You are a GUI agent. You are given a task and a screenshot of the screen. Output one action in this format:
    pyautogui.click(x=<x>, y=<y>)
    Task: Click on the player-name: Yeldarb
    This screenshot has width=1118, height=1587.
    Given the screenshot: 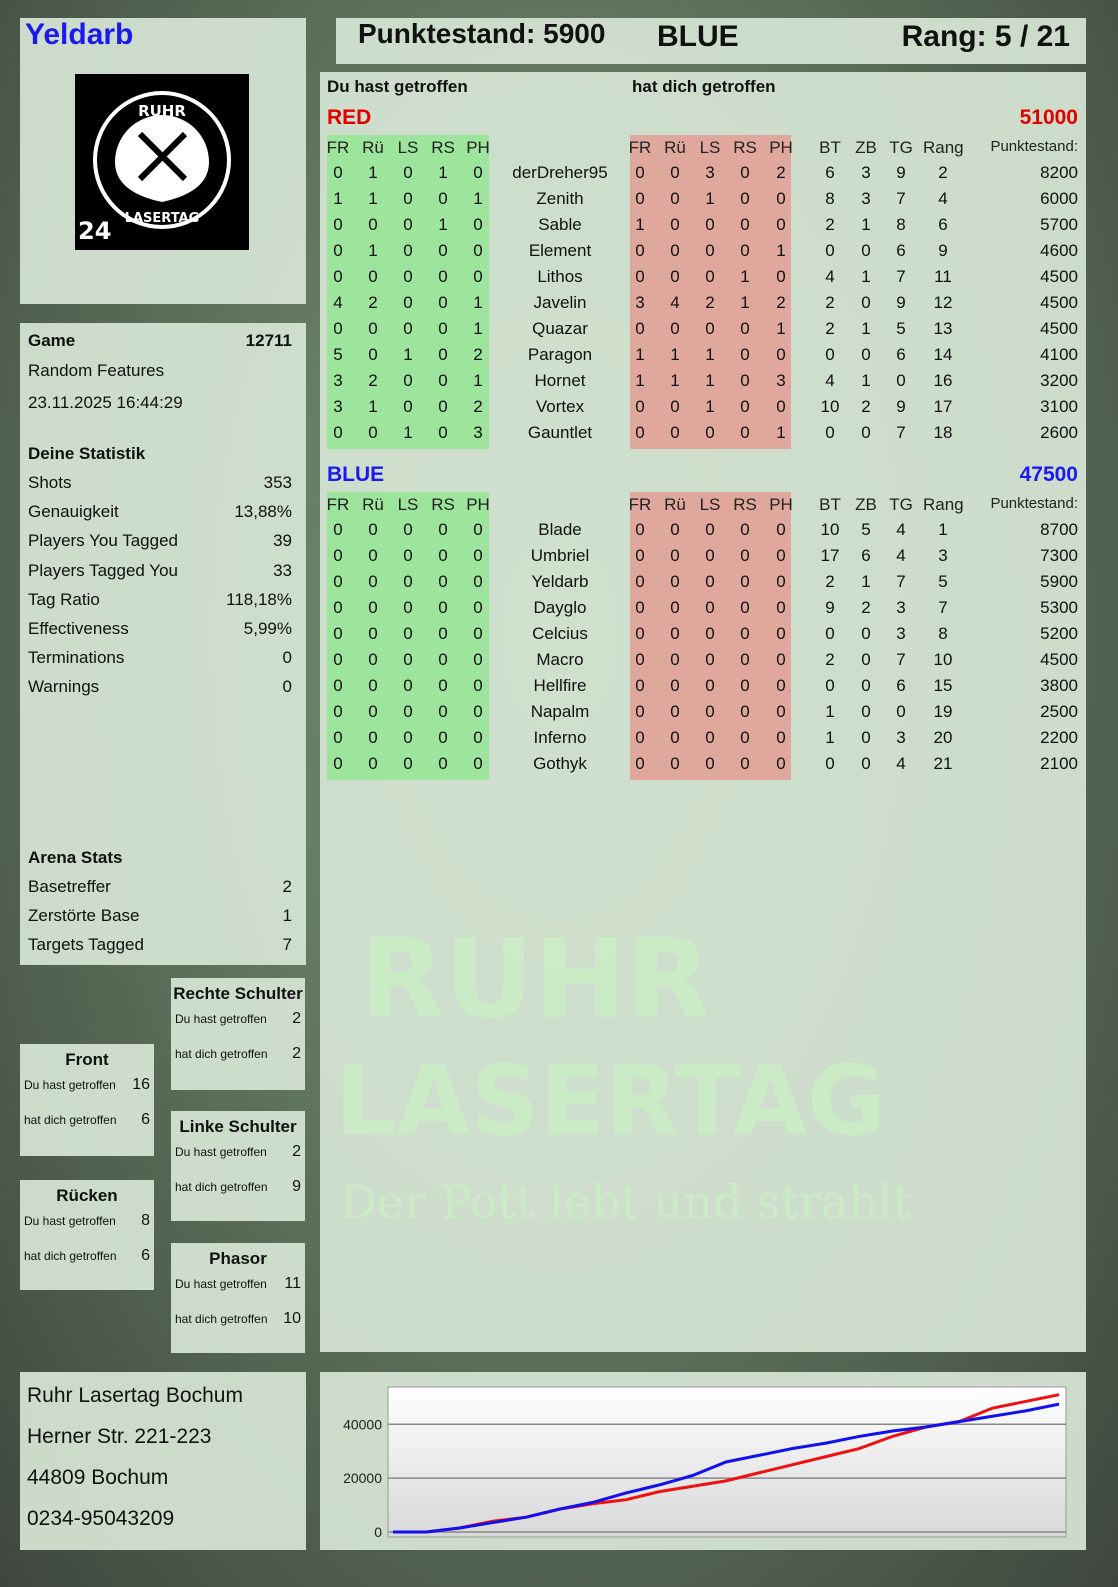 What is the action you would take?
    pyautogui.click(x=560, y=581)
    